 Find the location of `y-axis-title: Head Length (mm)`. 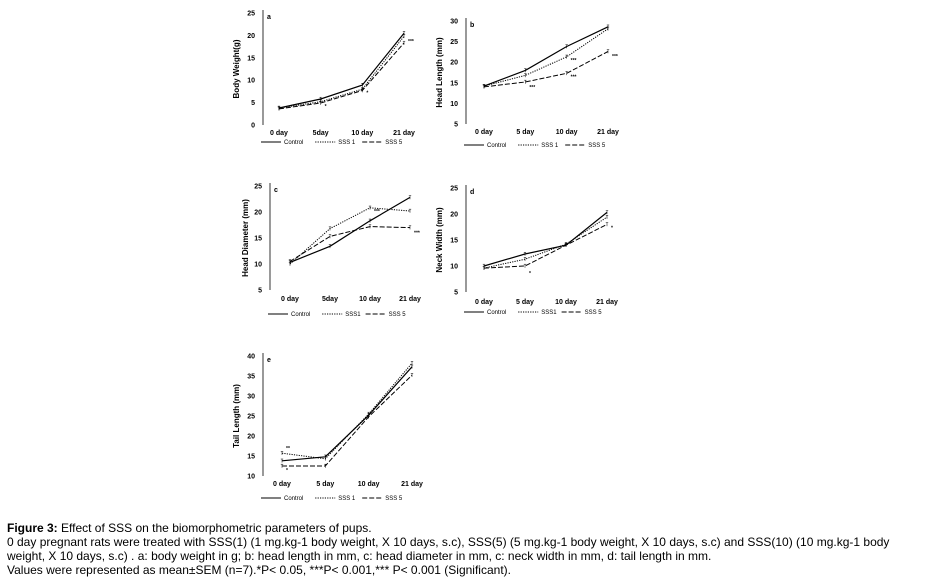

y-axis-title: Head Length (mm) is located at coordinates (439, 72).